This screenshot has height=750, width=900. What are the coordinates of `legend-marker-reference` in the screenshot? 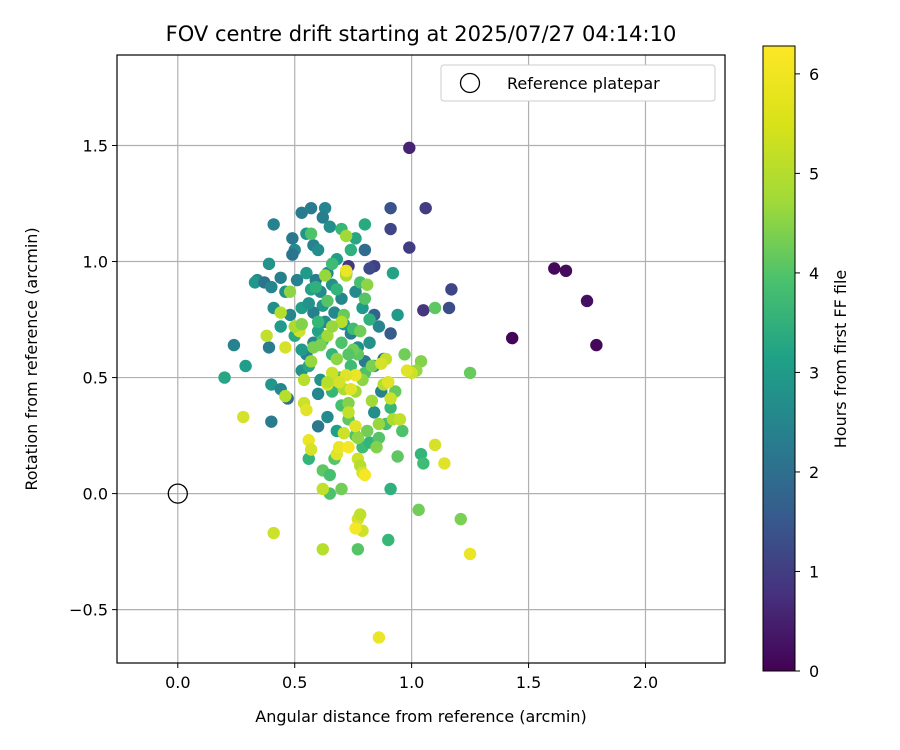 It's located at (470, 83).